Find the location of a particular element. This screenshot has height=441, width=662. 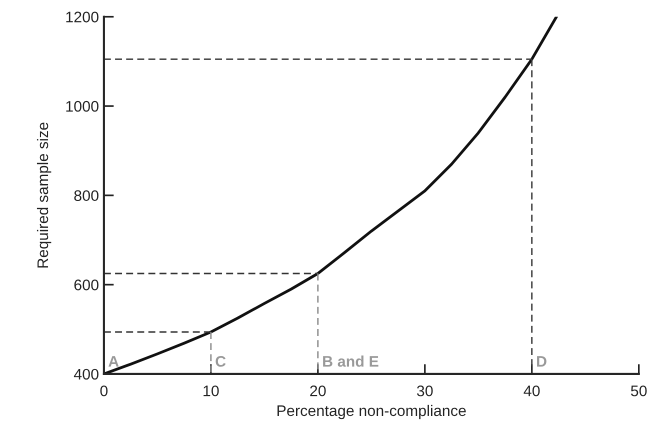

x-tick-label: 10 is located at coordinates (211, 390).